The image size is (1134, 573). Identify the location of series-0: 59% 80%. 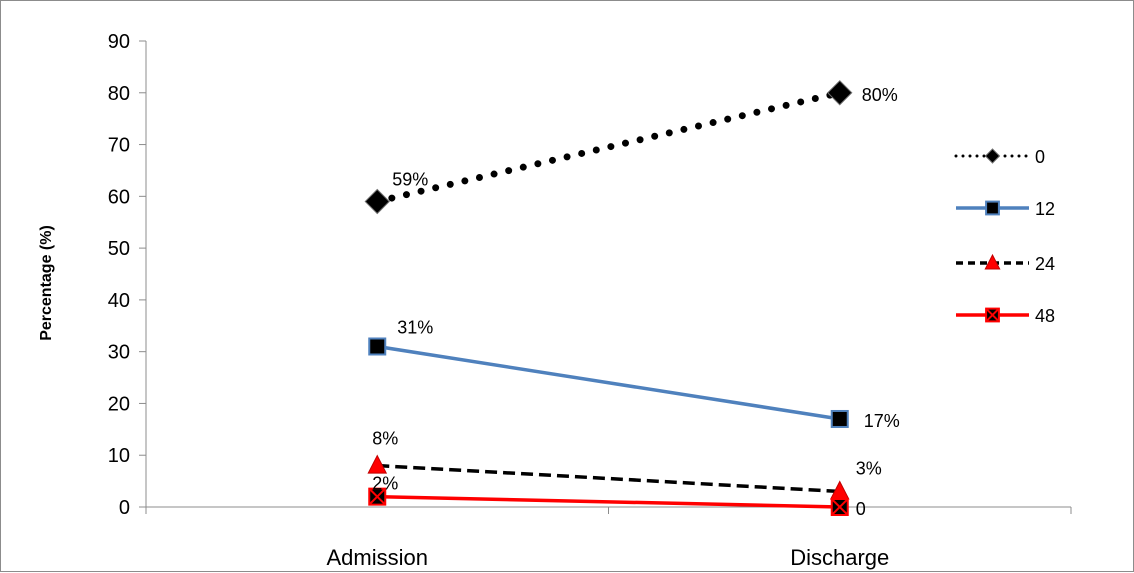
(631, 147).